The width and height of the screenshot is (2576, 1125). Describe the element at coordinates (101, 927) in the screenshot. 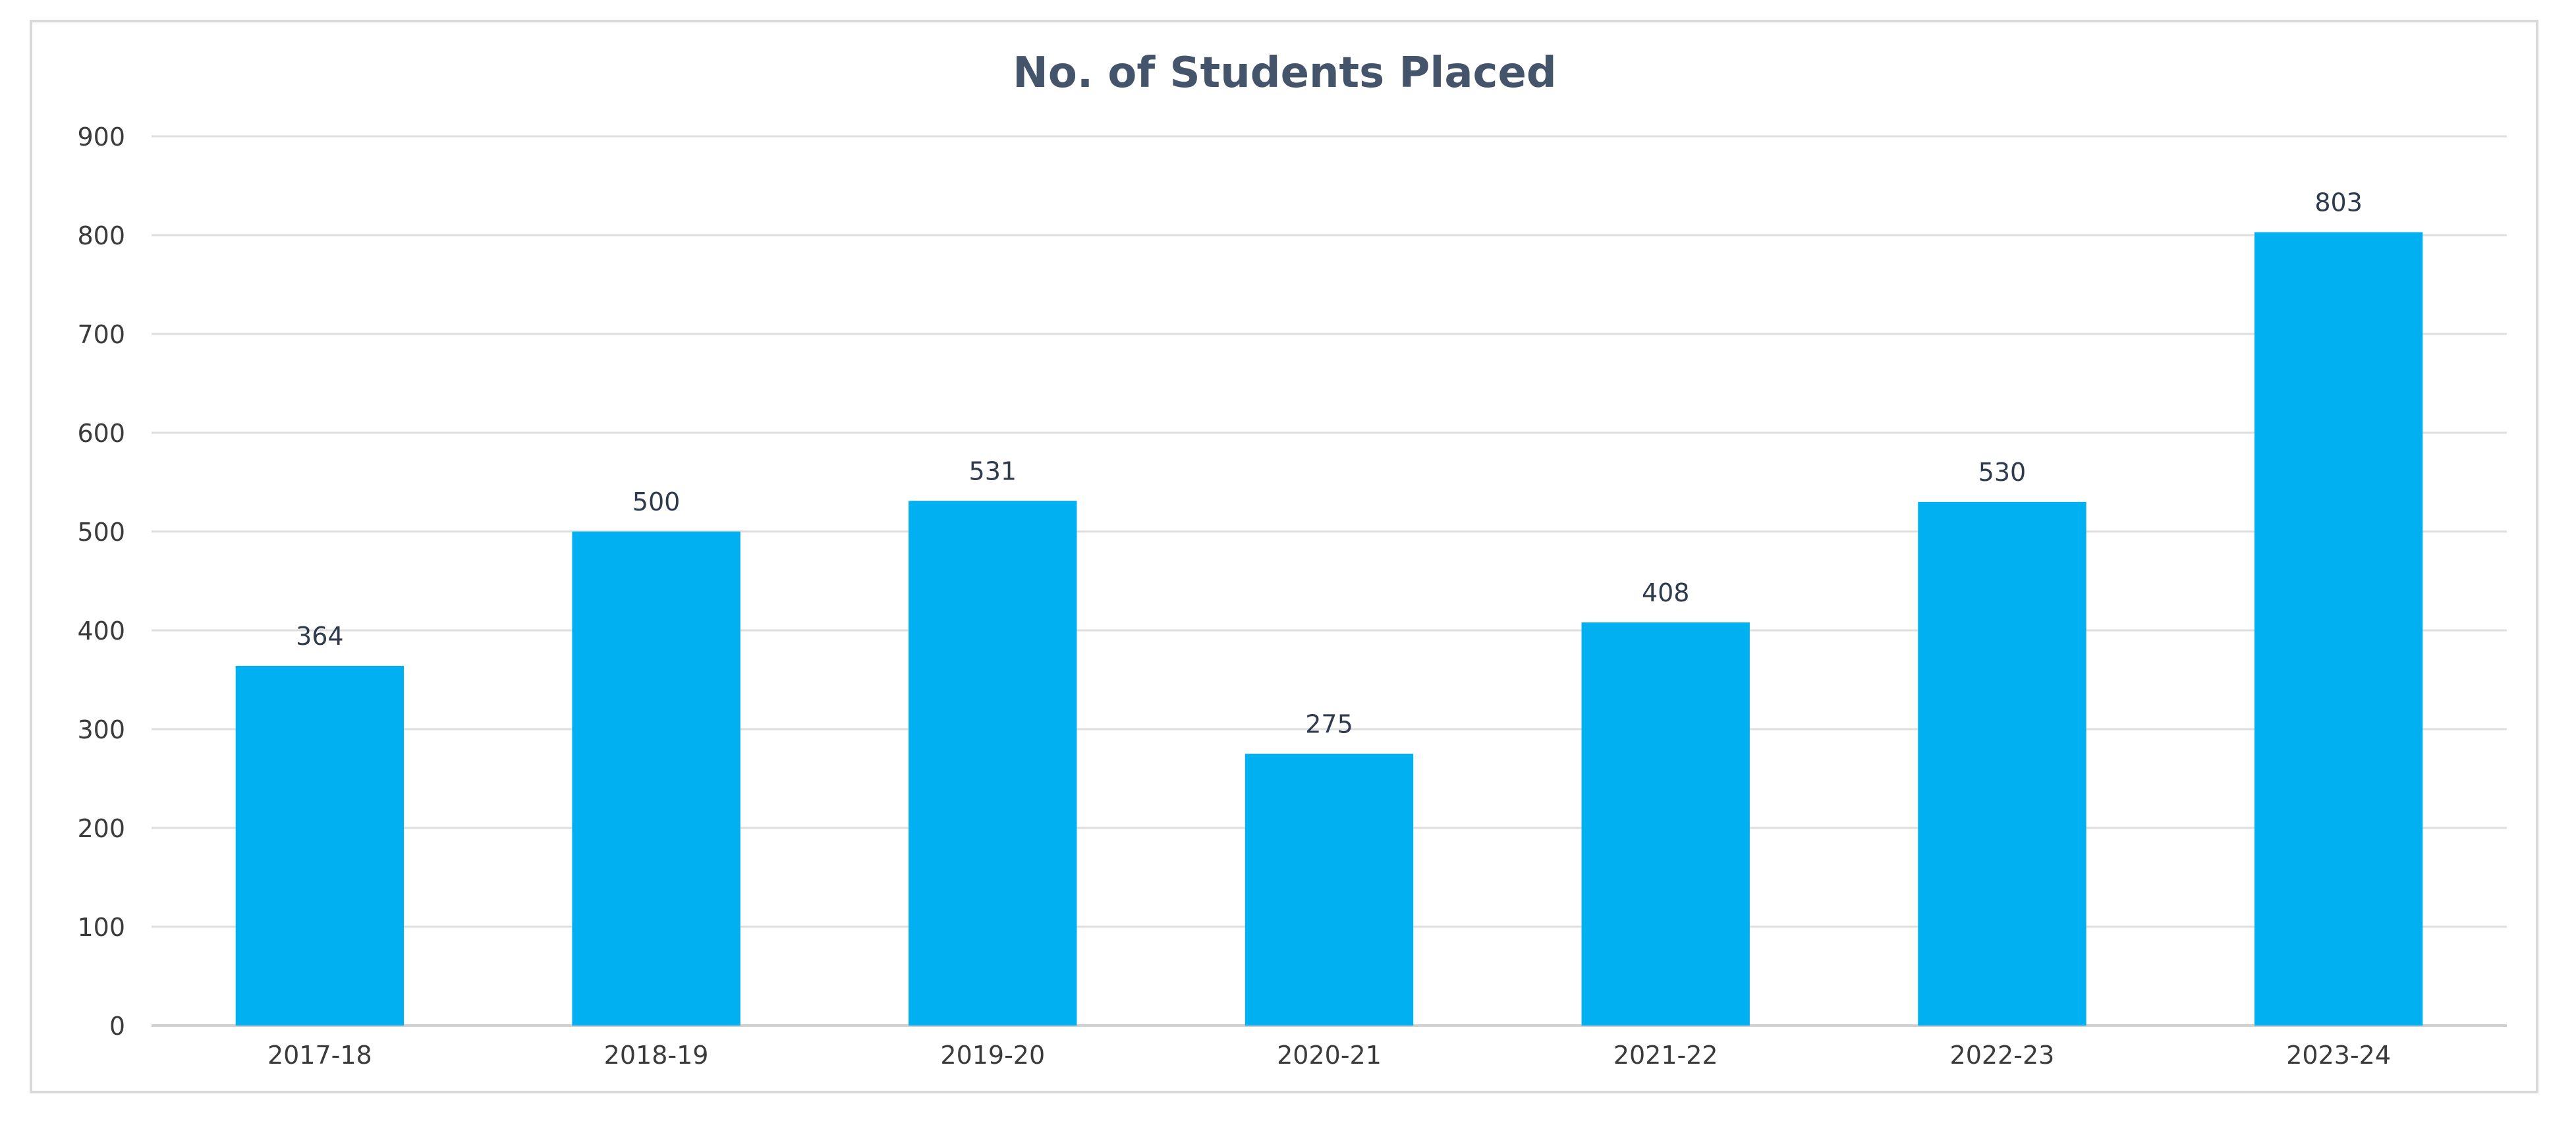

I see `y-tick-label: 100` at that location.